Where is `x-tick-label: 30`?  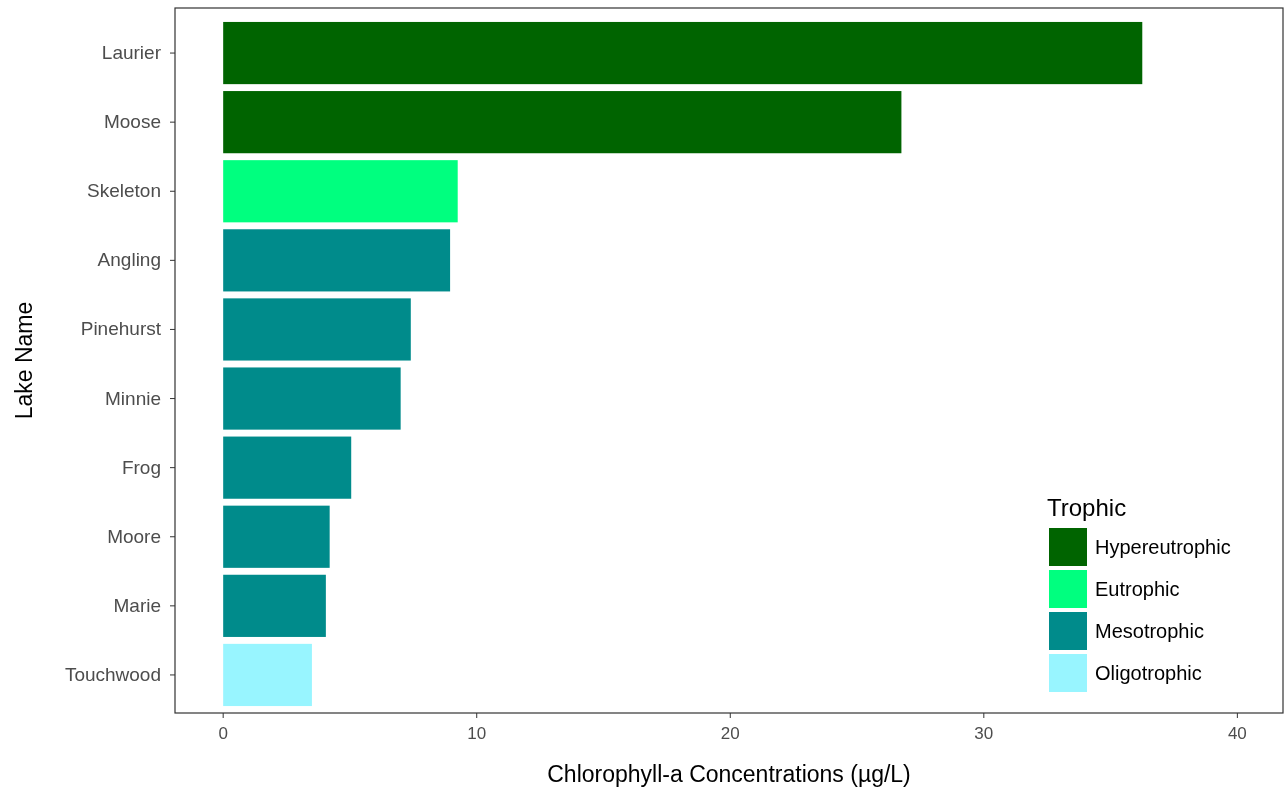 x-tick-label: 30 is located at coordinates (984, 733).